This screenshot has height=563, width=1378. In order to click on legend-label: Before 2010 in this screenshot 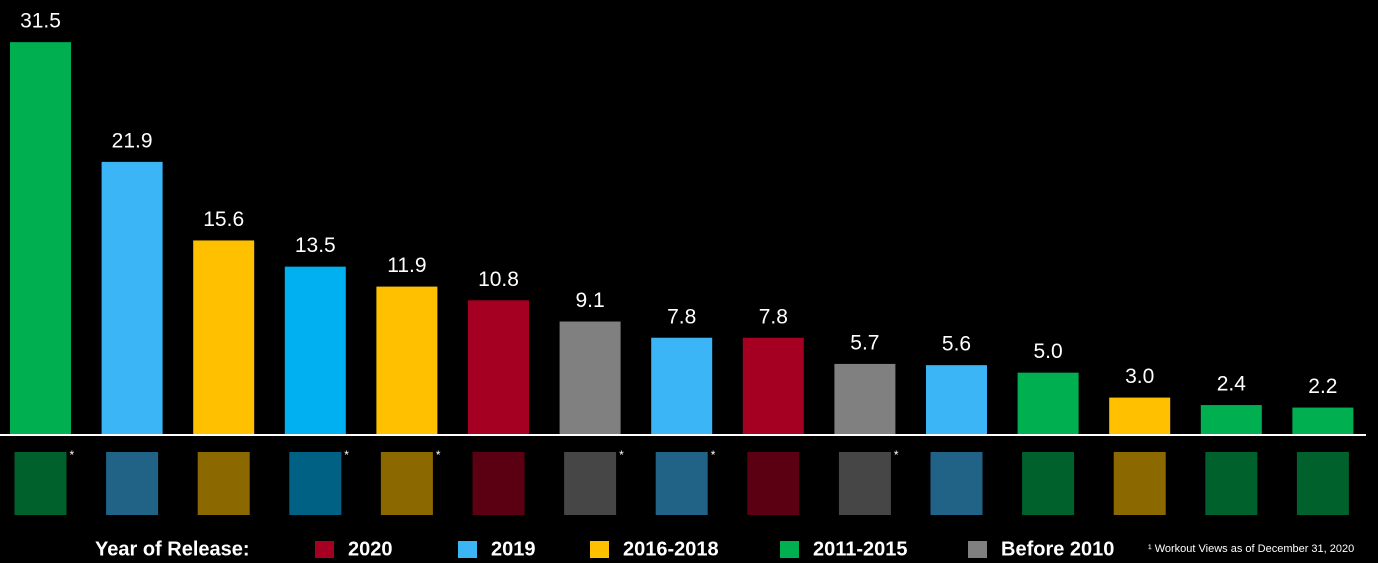, I will do `click(1057, 549)`.